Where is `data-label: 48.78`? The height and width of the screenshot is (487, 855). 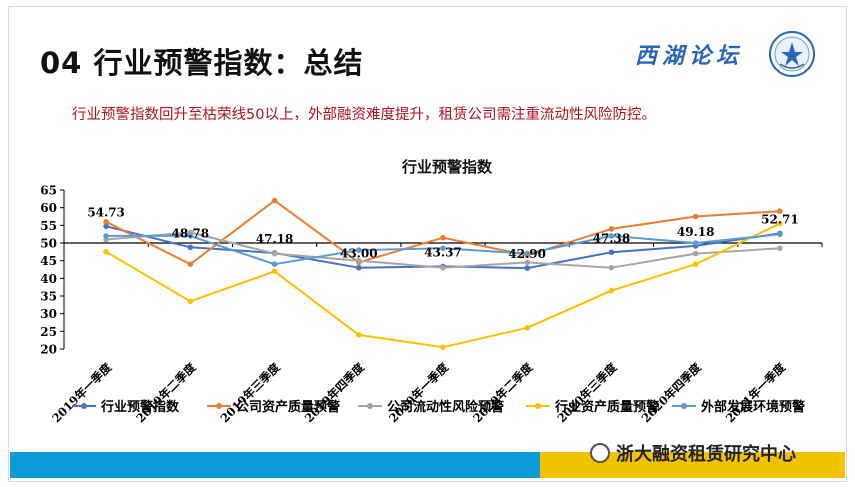
data-label: 48.78 is located at coordinates (191, 233).